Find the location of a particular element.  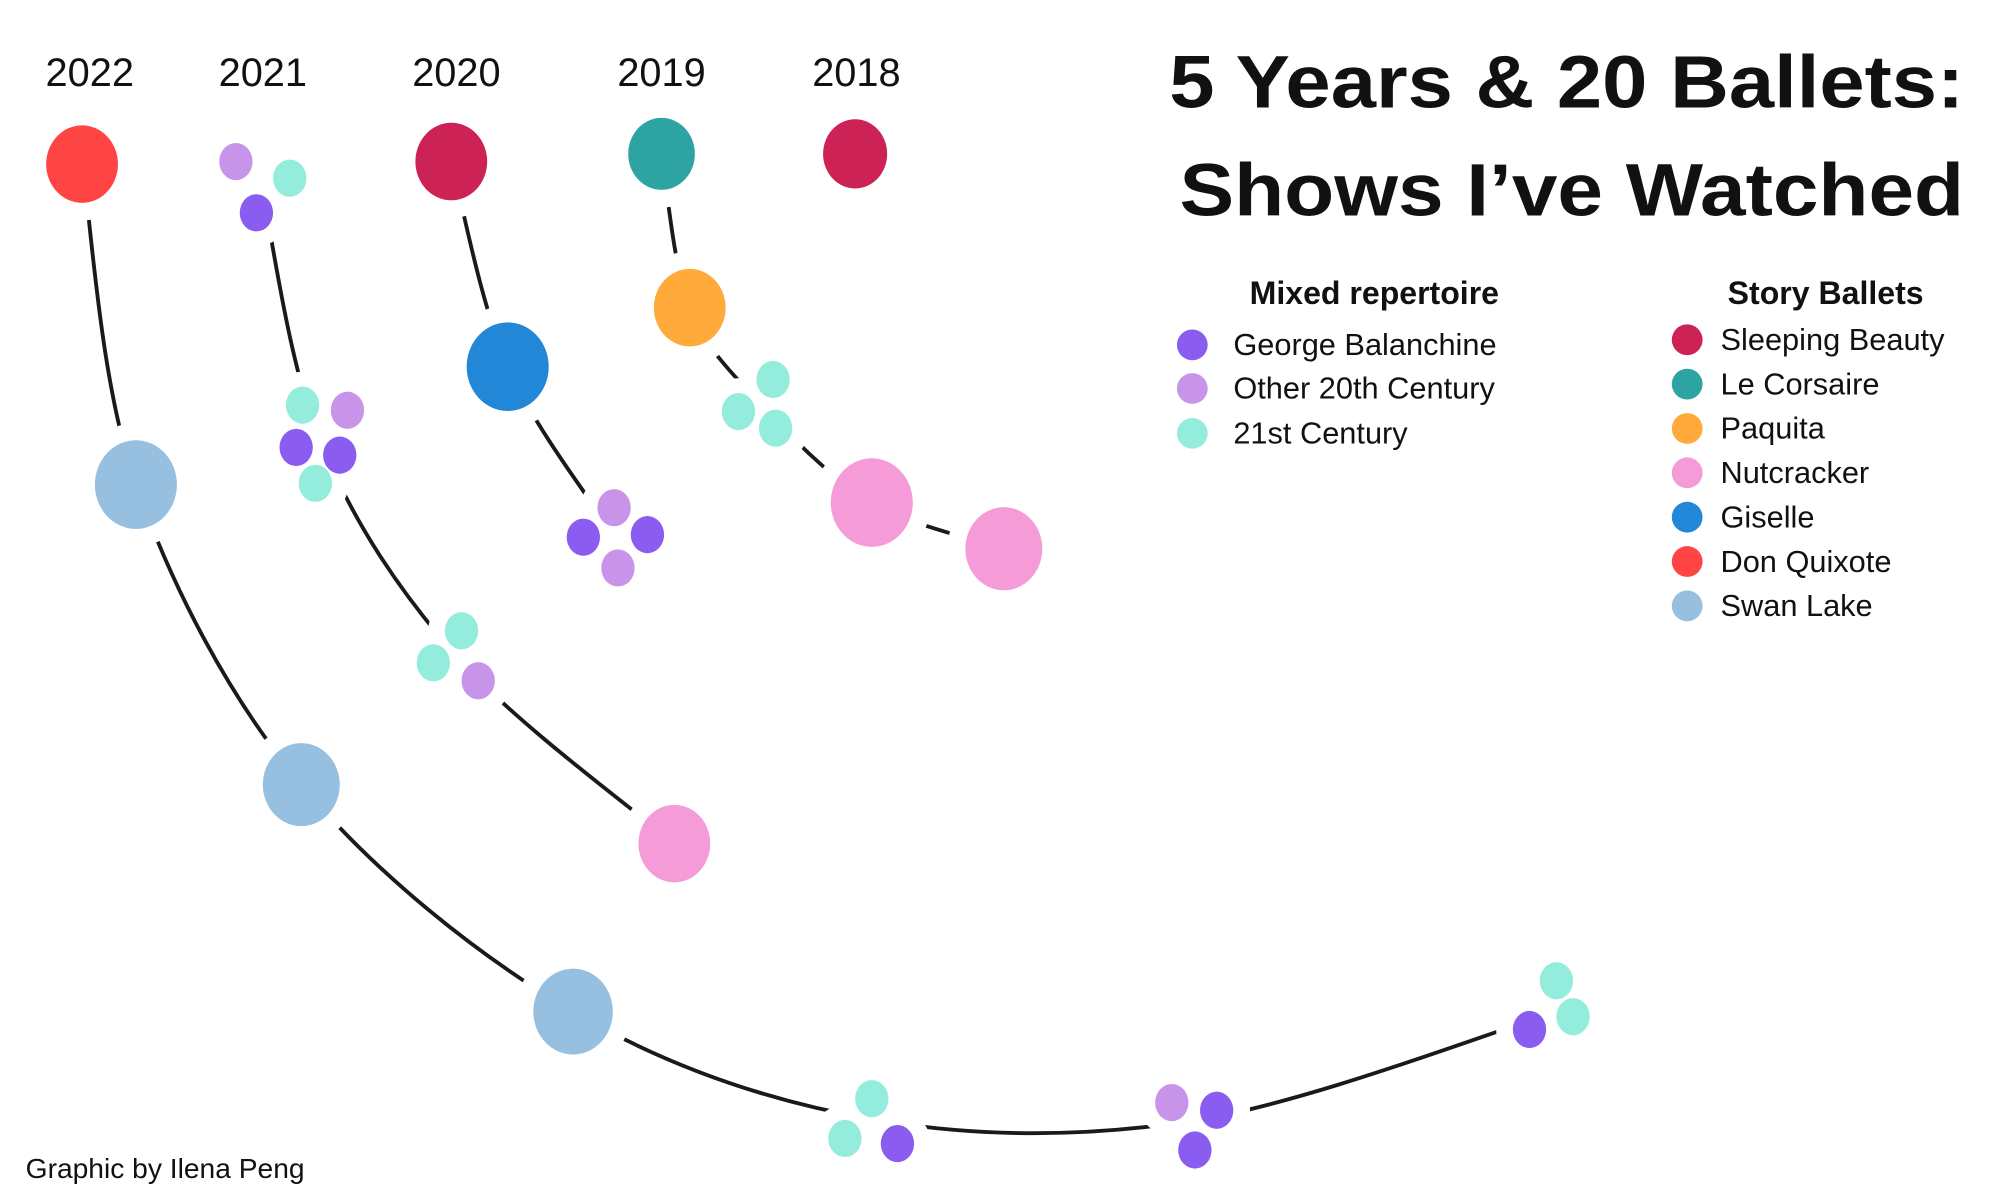

legend-label: Le Corsaire is located at coordinates (1800, 383).